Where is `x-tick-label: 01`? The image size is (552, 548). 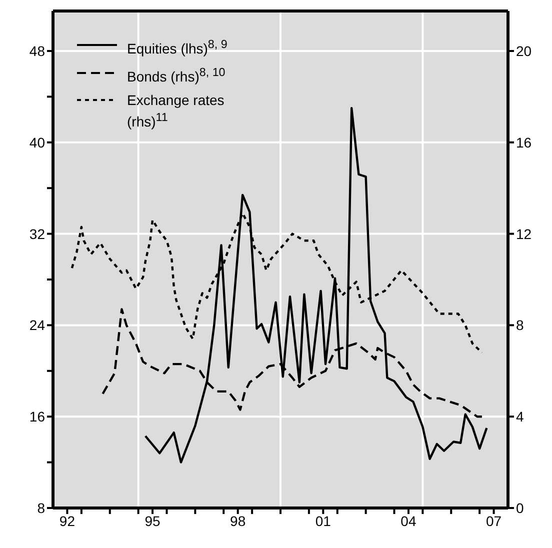
x-tick-label: 01 is located at coordinates (323, 520).